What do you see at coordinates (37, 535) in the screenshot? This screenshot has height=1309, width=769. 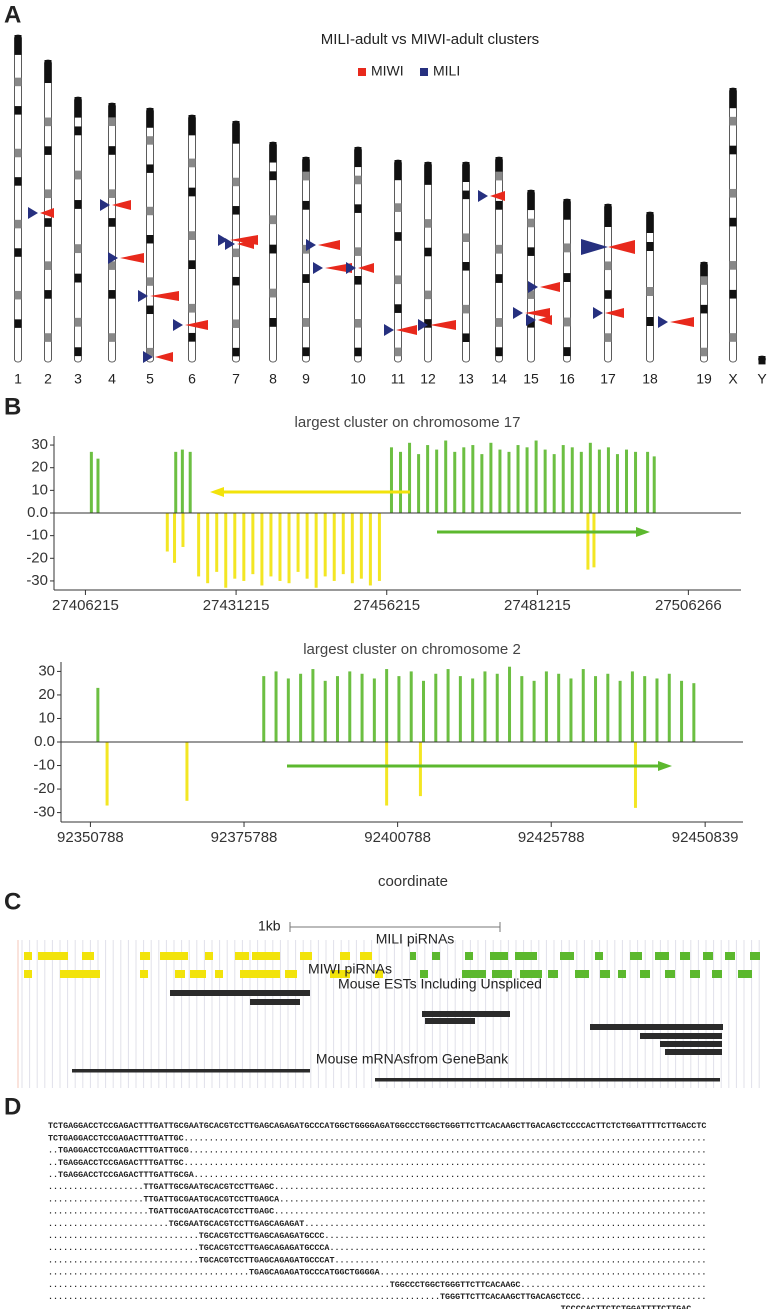 I see `y-tick-label: -10` at bounding box center [37, 535].